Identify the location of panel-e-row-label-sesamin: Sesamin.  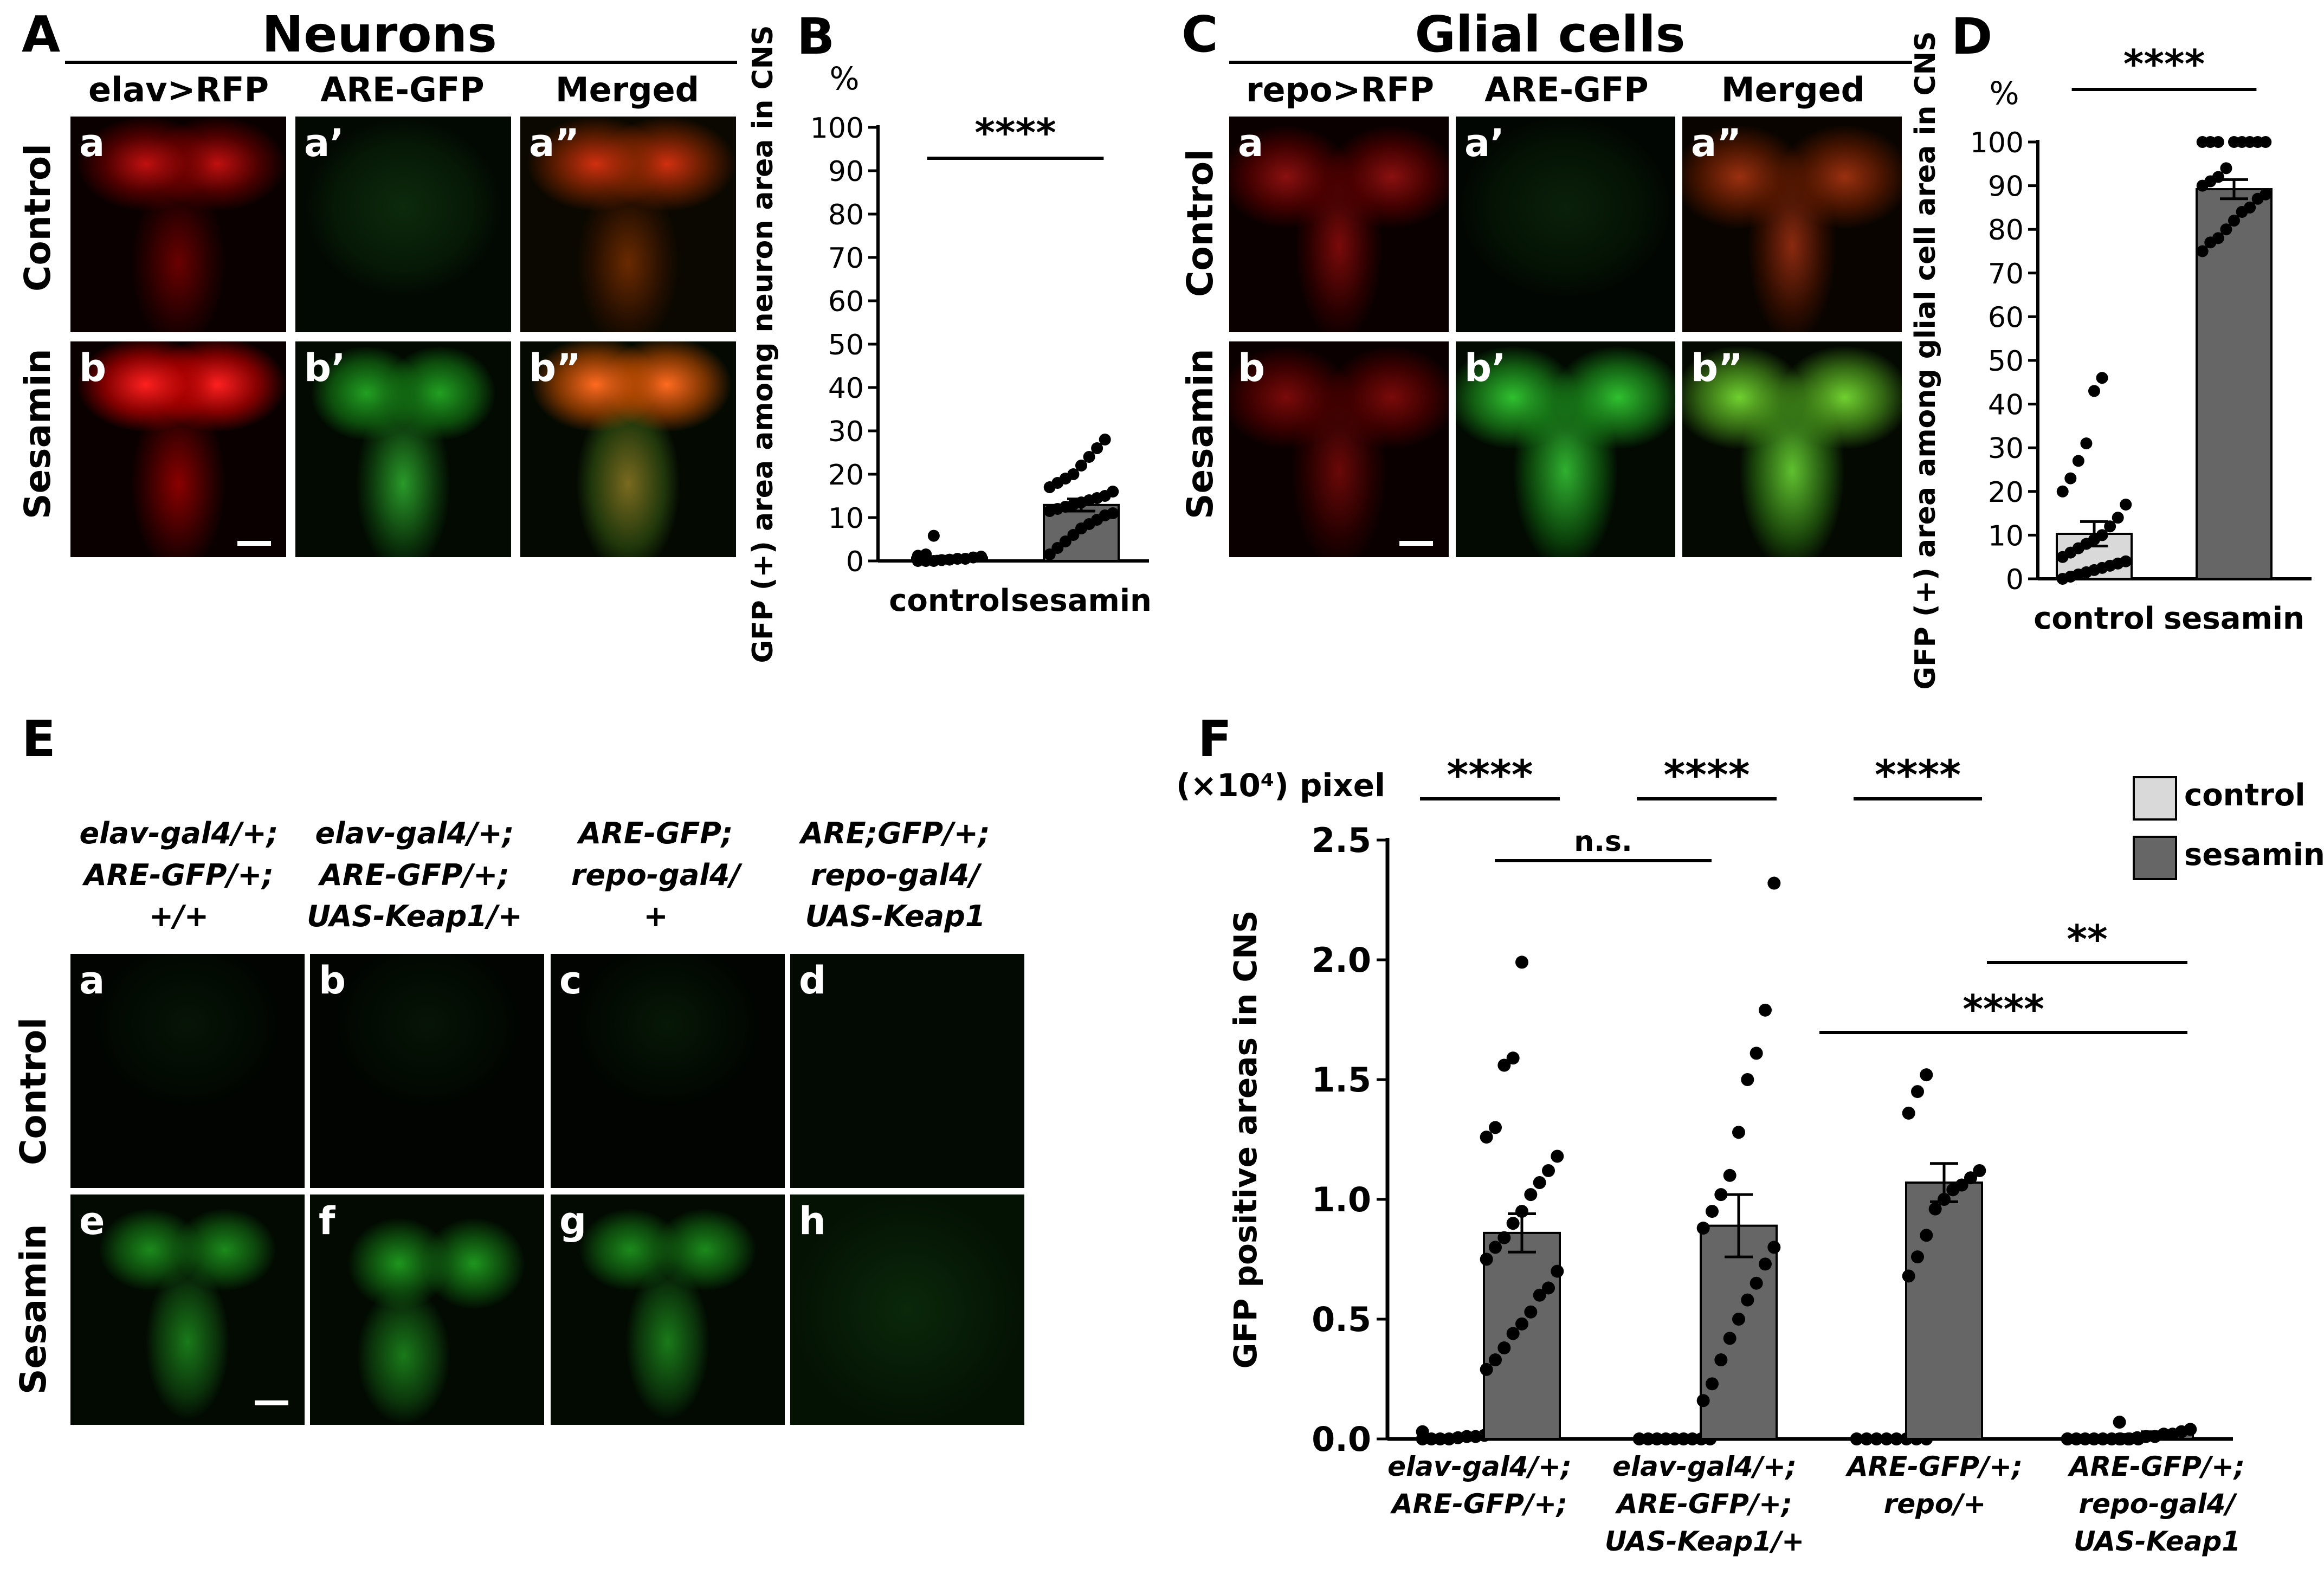
(33, 1309).